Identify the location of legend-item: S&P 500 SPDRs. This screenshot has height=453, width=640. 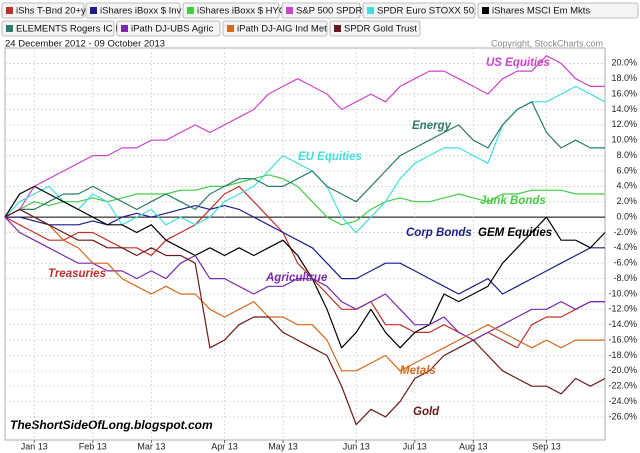
(324, 10).